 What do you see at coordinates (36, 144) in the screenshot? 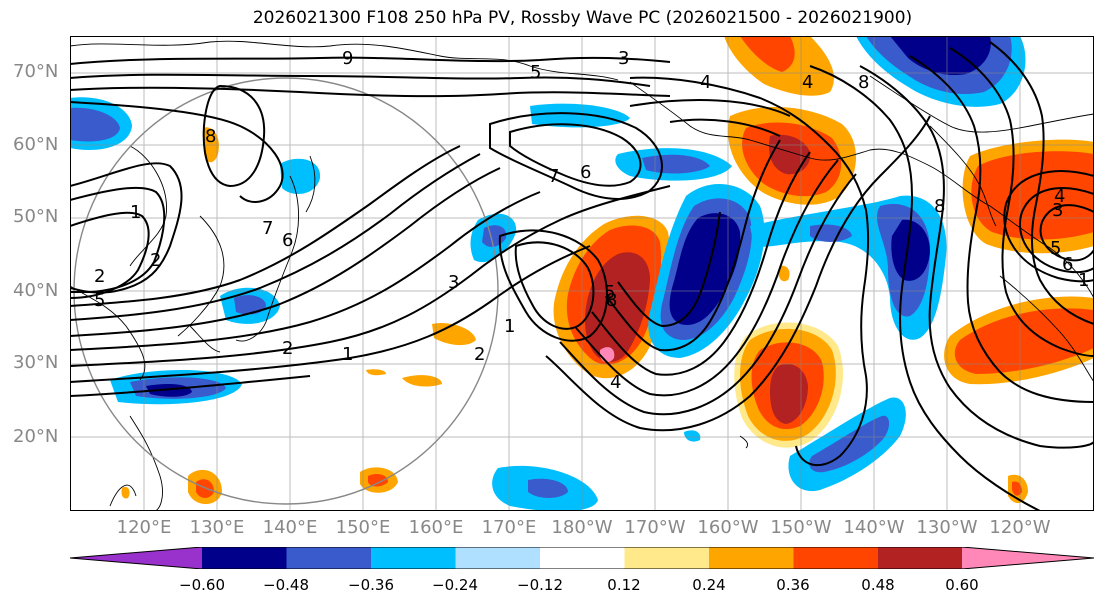
I see `lat-label-60n: 60°N` at bounding box center [36, 144].